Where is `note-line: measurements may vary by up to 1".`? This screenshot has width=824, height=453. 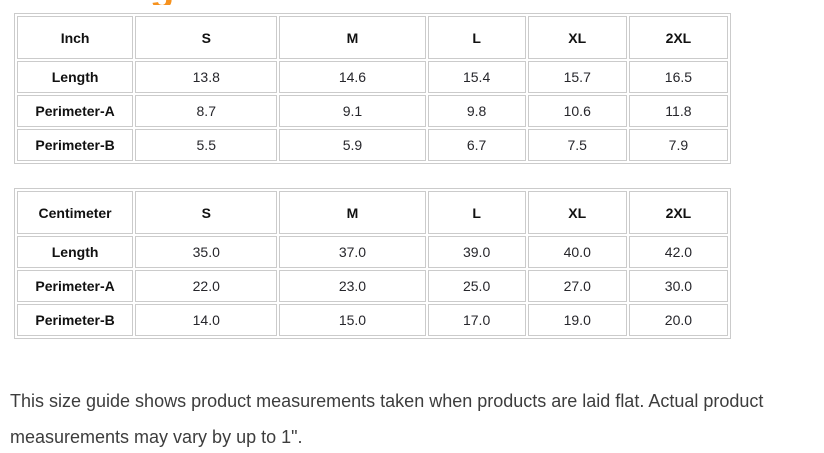 note-line: measurements may vary by up to 1". is located at coordinates (156, 437).